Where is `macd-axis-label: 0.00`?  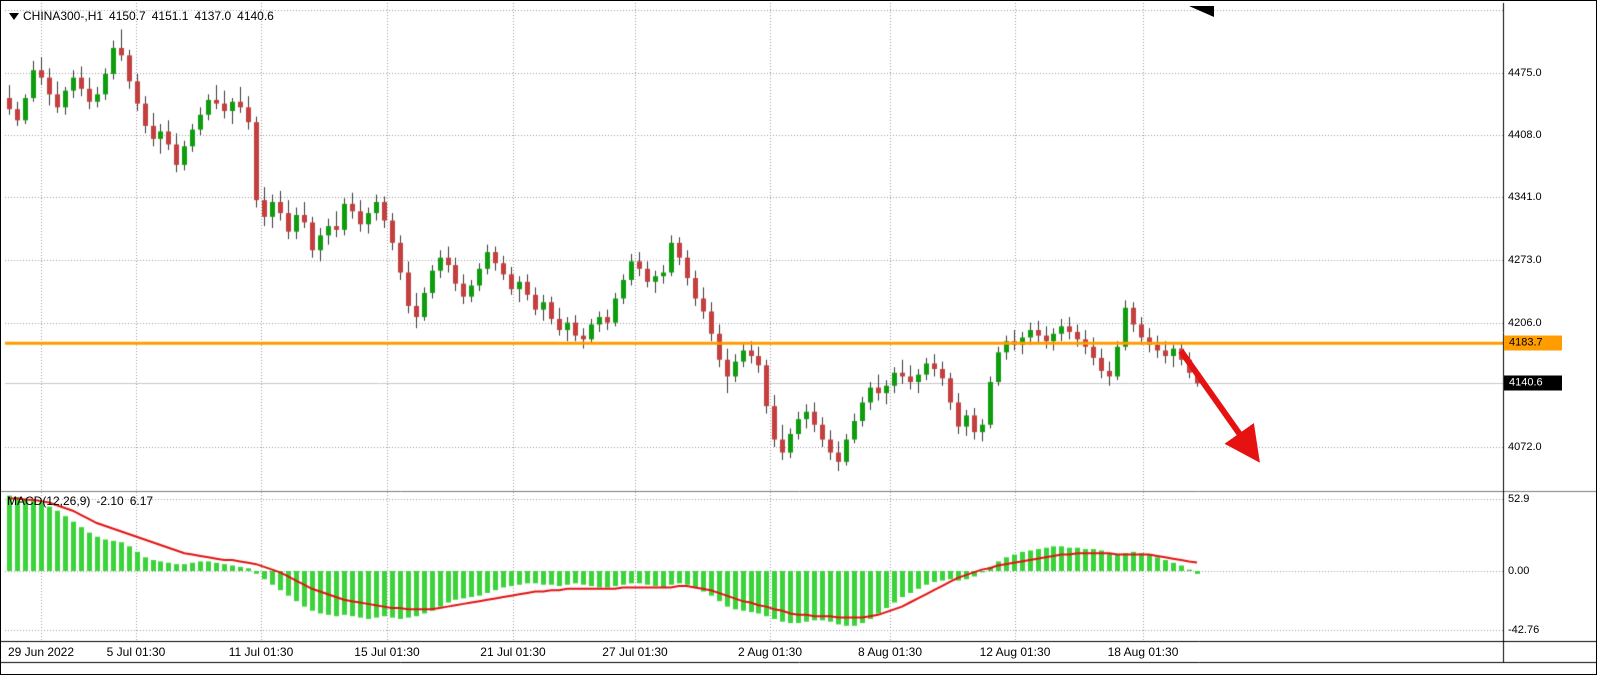 macd-axis-label: 0.00 is located at coordinates (1519, 571).